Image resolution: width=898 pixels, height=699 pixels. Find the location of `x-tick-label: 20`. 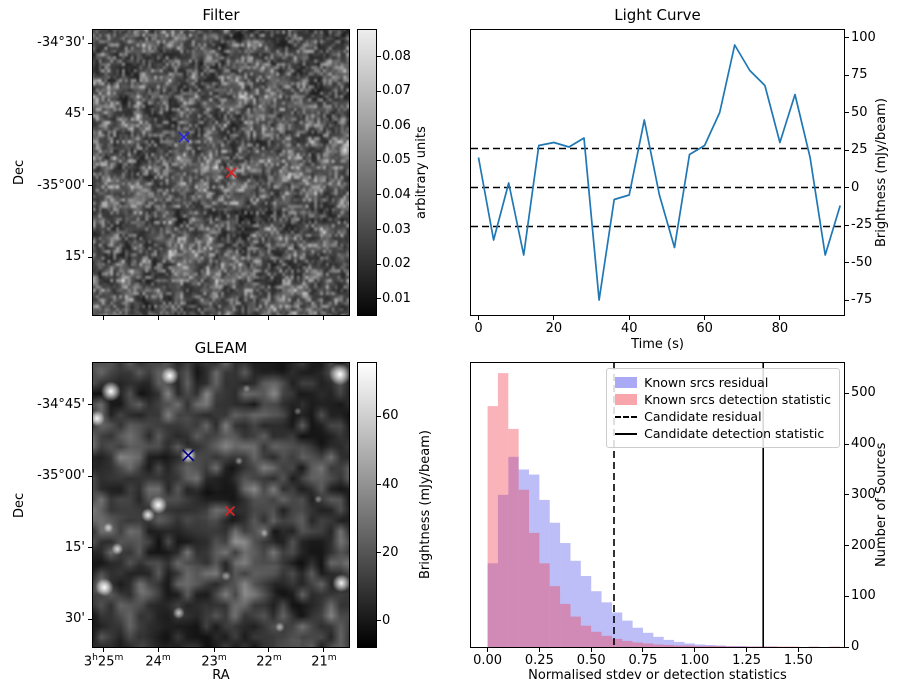

x-tick-label: 20 is located at coordinates (554, 328).